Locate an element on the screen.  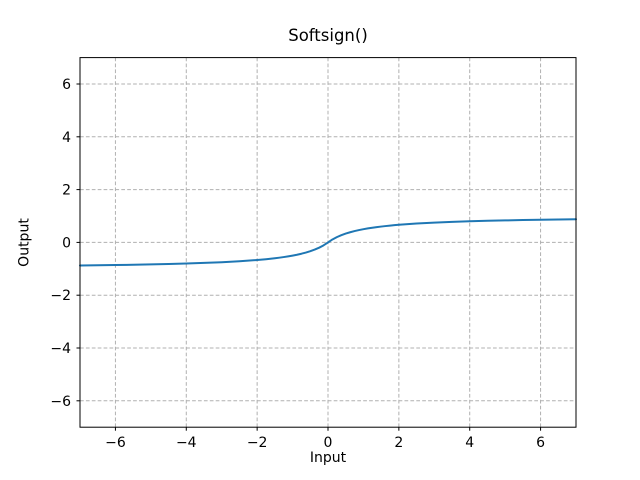
x-tick-label: 4 is located at coordinates (469, 443).